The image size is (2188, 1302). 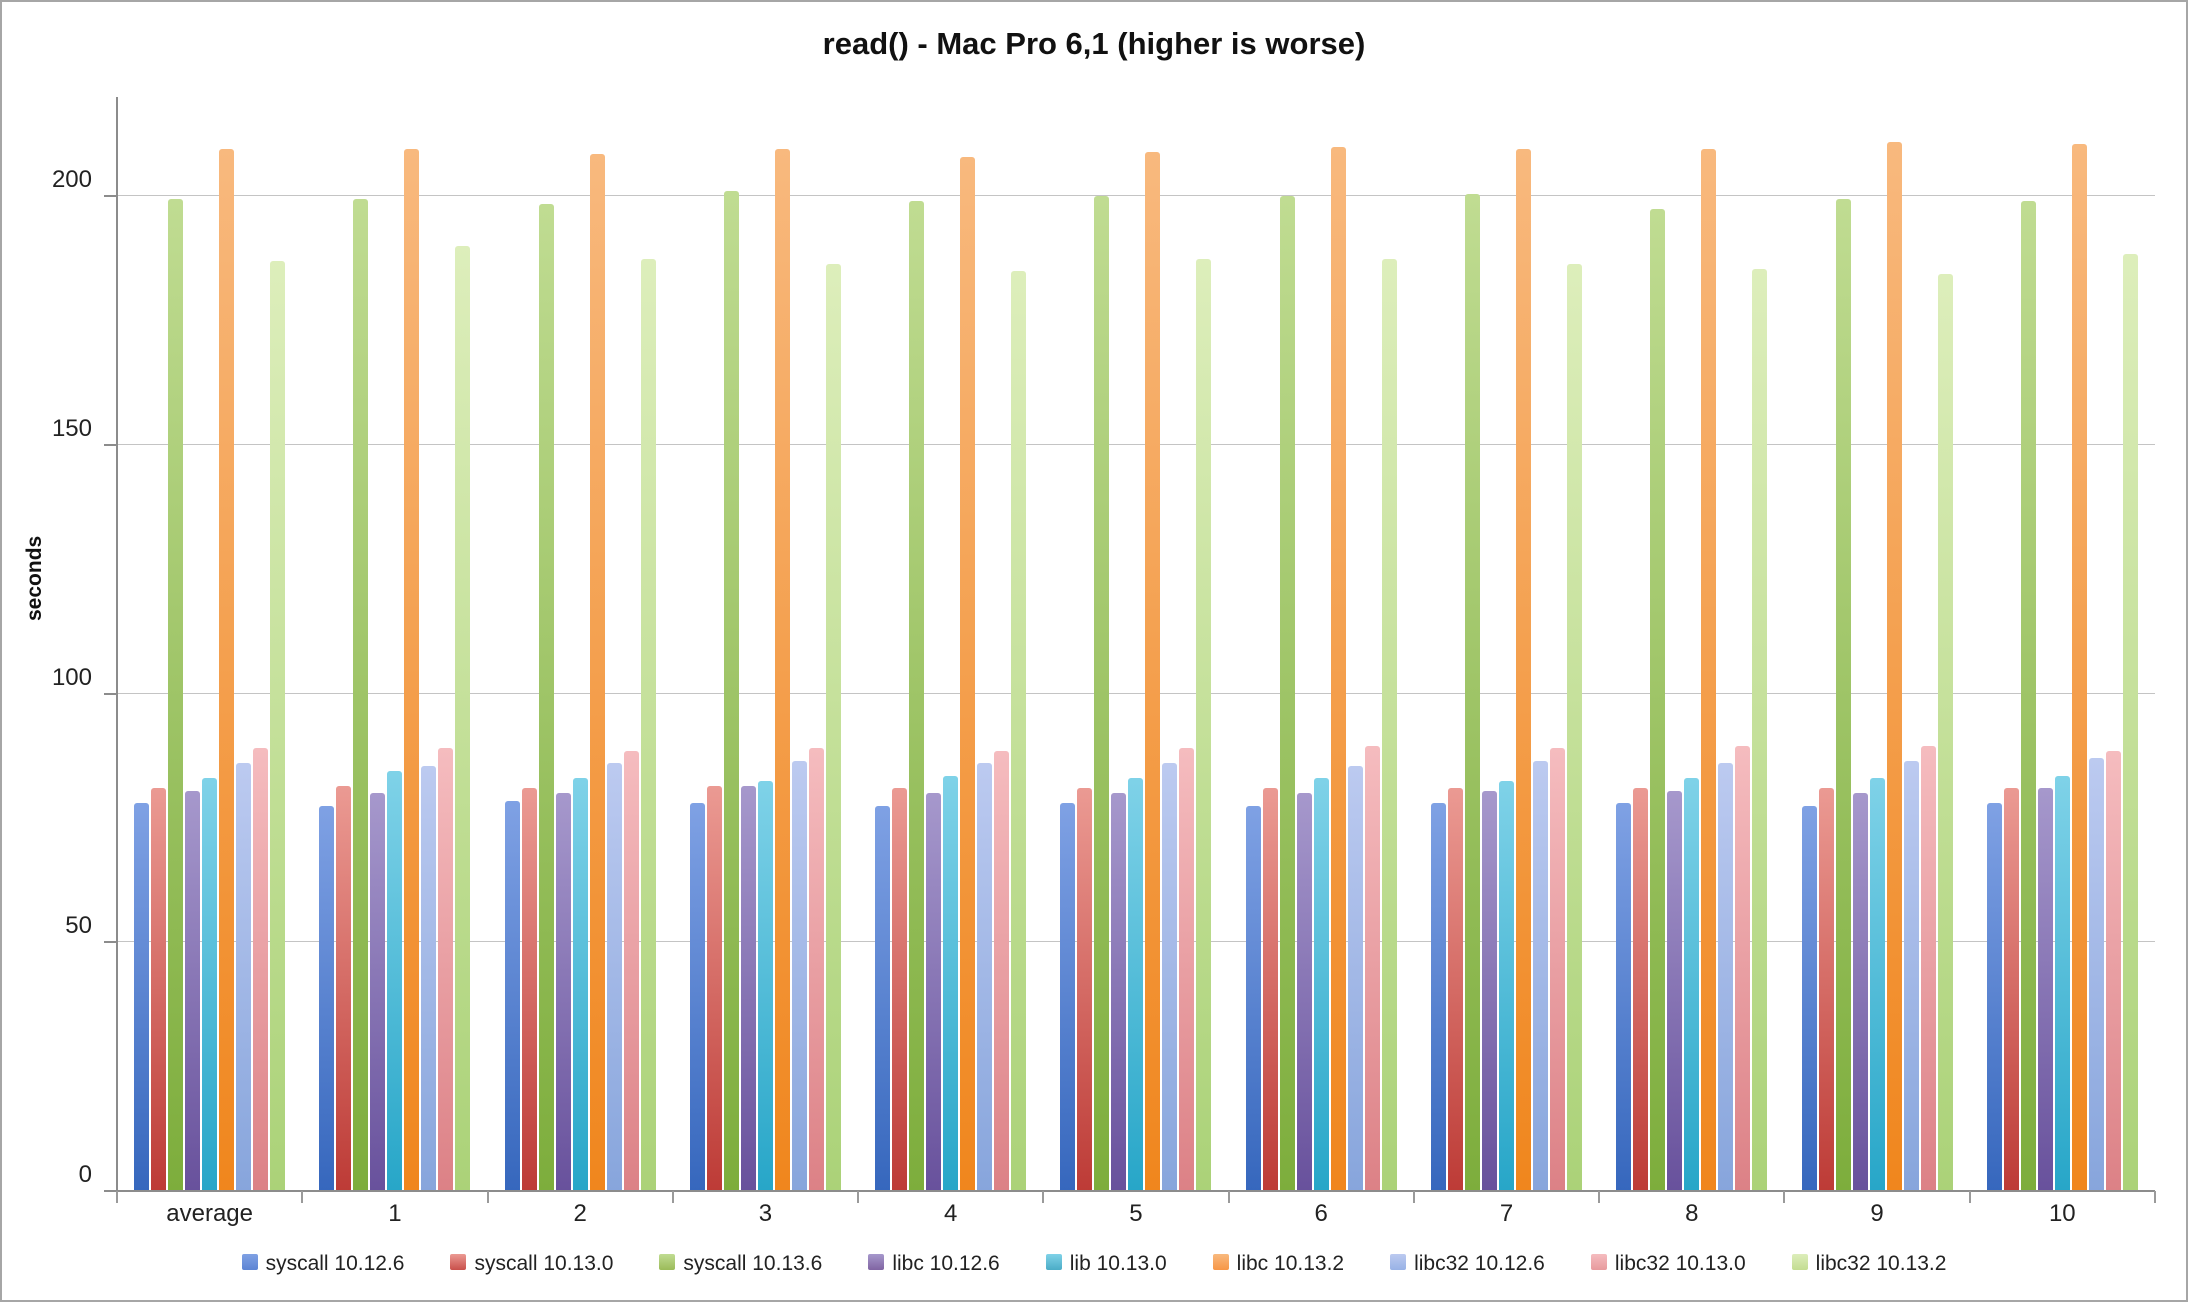 I want to click on legend-item: libc32 10.13.0, so click(x=1668, y=1264).